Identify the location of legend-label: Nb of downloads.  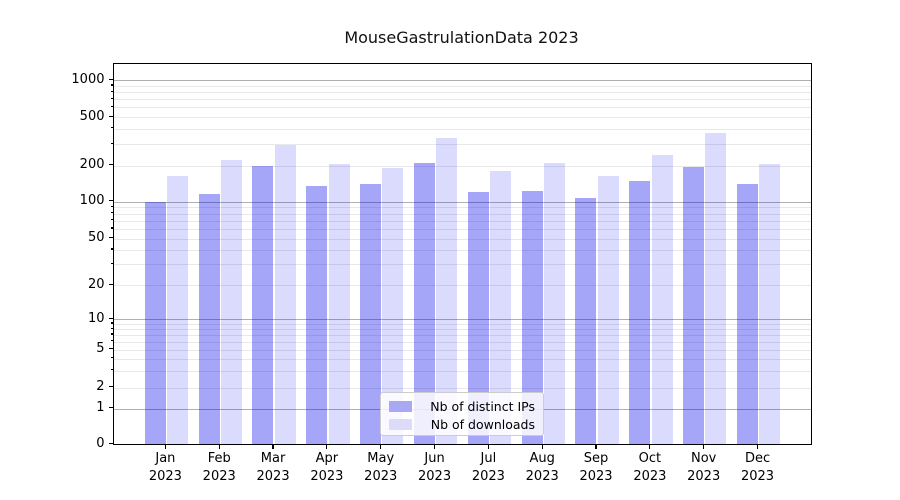
(482, 424).